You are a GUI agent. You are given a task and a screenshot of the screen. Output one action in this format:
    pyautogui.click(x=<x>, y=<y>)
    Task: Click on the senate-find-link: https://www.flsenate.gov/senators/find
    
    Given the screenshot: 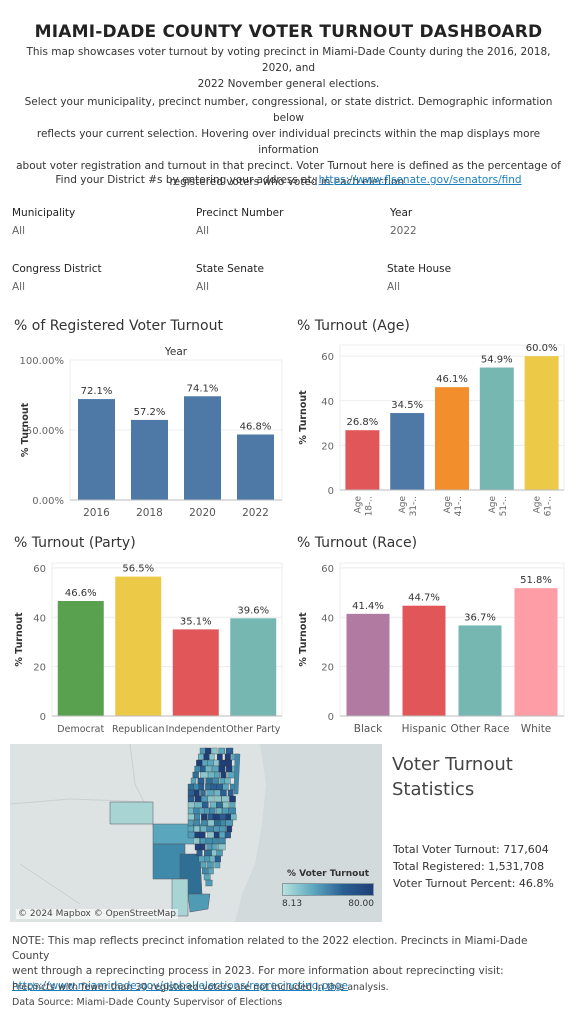 What is the action you would take?
    pyautogui.click(x=420, y=180)
    